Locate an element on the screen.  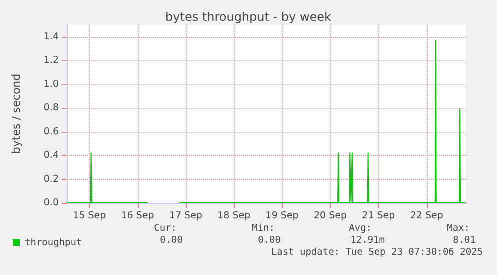
y-tick-label: 1.2 is located at coordinates (51, 60).